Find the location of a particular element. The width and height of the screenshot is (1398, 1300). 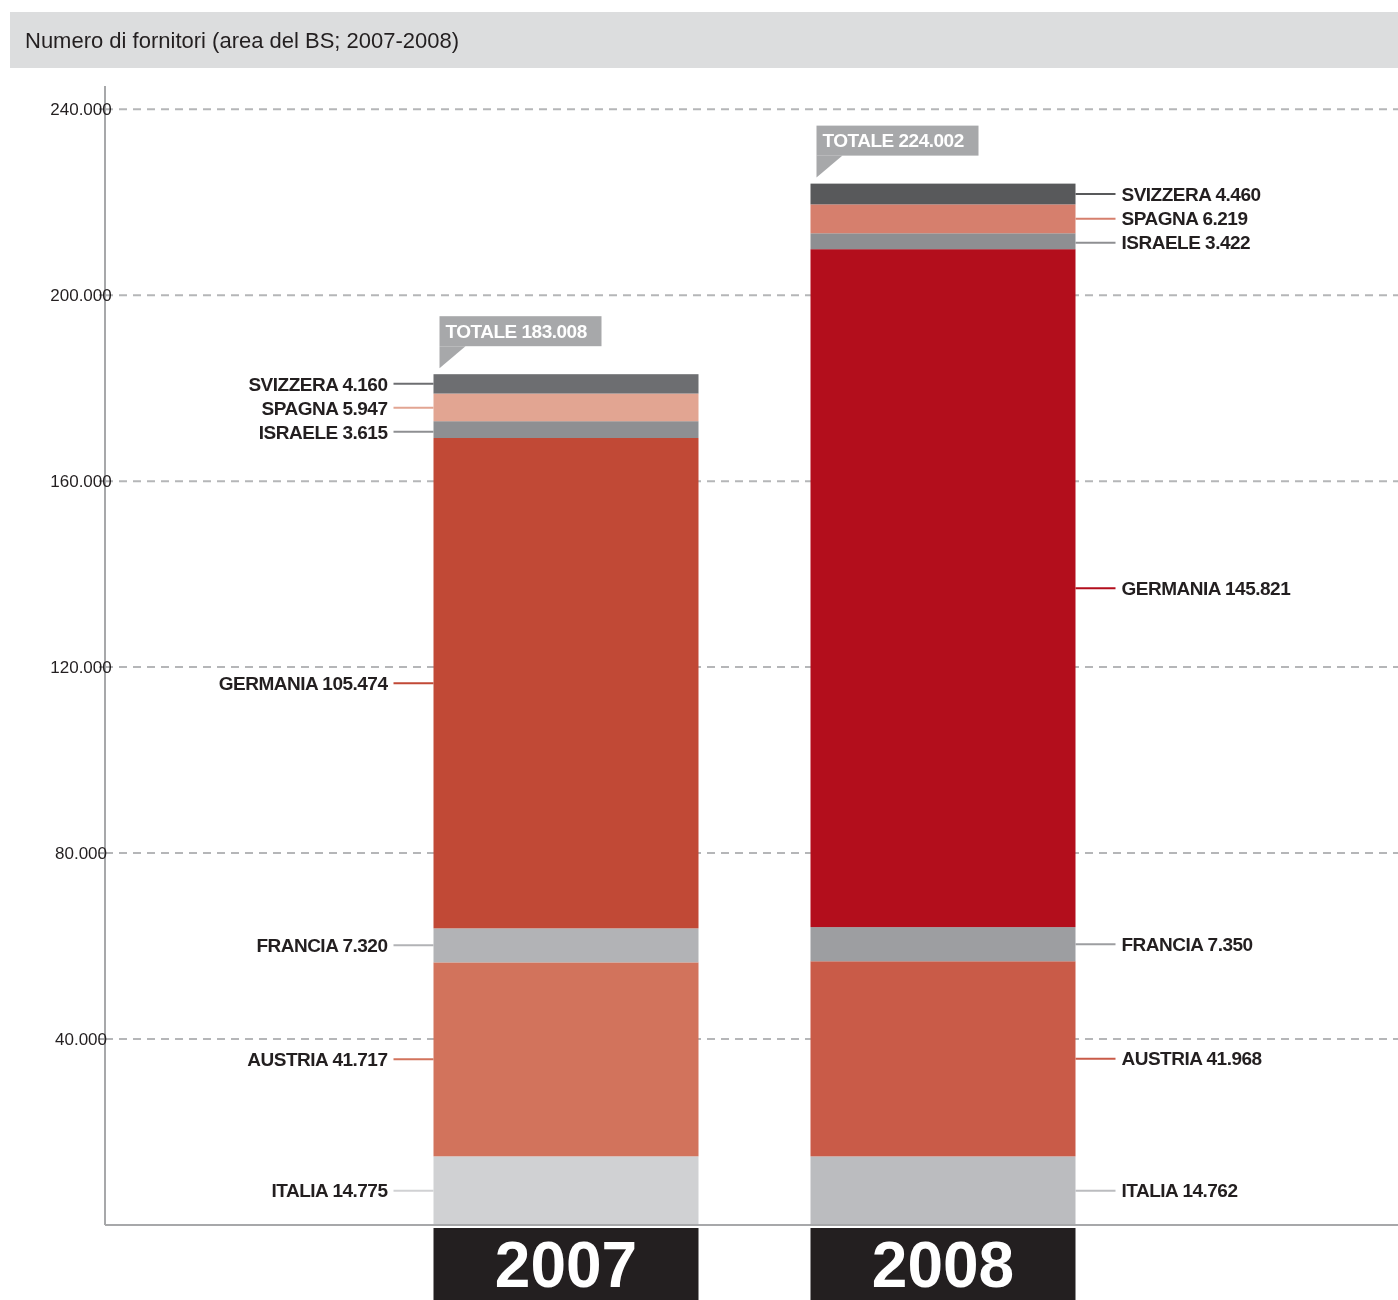

text: GERMANIA 105.474 is located at coordinates (303, 683).